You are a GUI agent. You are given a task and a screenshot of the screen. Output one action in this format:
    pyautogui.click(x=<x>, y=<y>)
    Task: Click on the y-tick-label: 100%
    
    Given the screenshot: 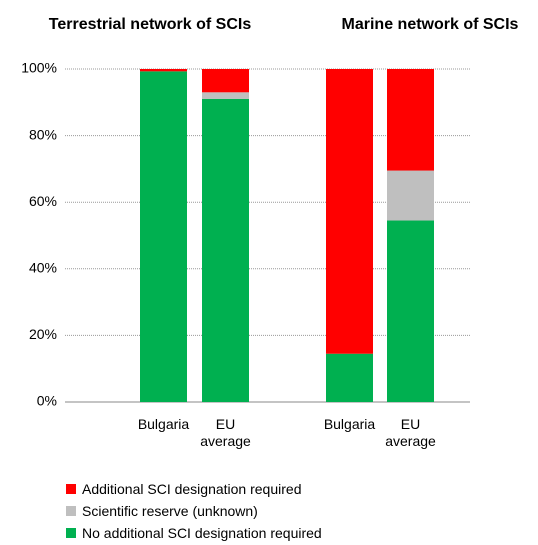 What is the action you would take?
    pyautogui.click(x=39, y=68)
    